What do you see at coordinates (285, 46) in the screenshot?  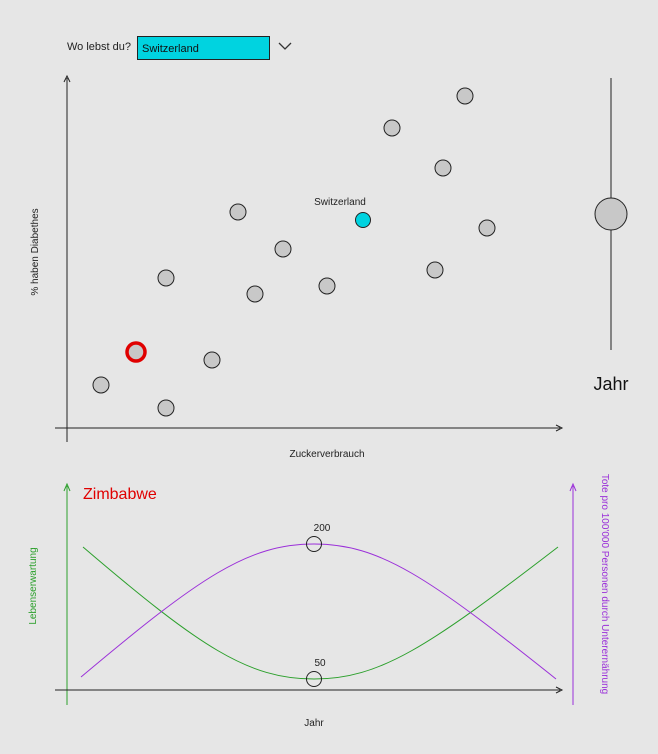 I see `chevron-down-icon` at bounding box center [285, 46].